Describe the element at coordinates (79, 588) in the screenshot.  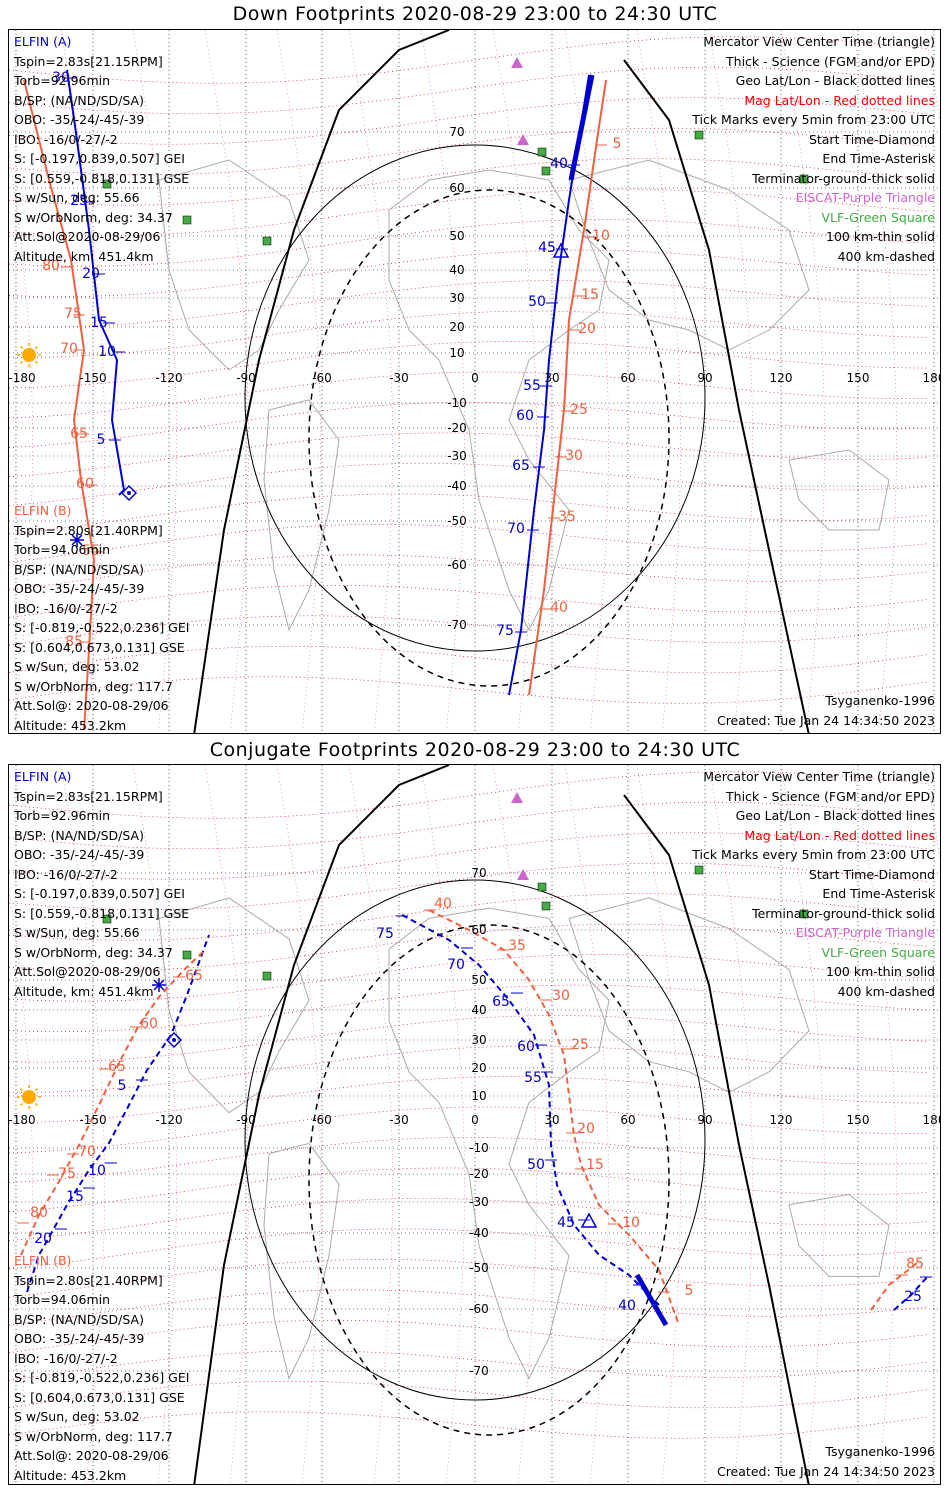
I see `info-line: OBO: -35/-24/-45/-39` at that location.